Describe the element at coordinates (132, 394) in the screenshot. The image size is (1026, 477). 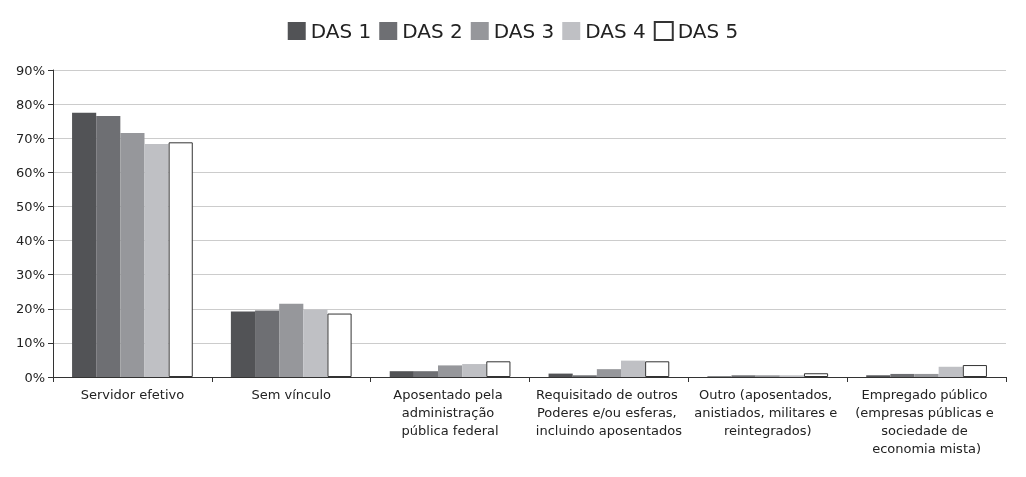
I see `x-tick-label: Servidor efetivo` at that location.